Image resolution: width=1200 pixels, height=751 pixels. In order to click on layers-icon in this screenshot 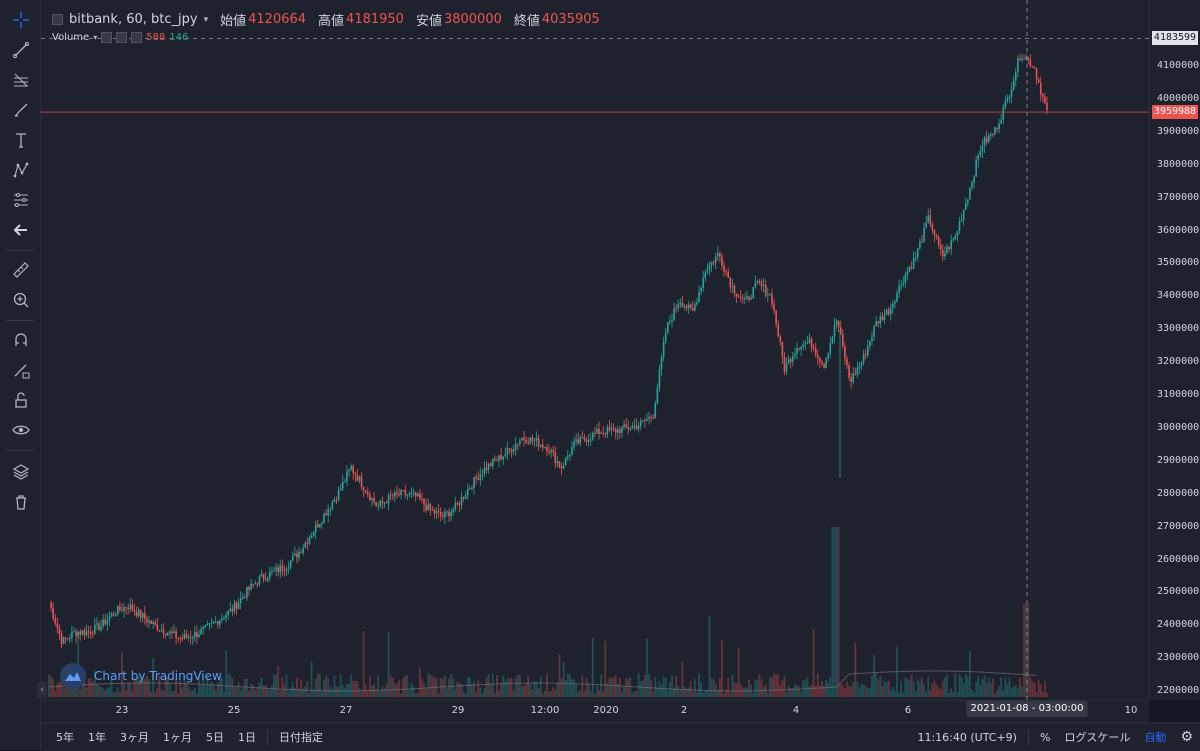, I will do `click(21, 472)`.